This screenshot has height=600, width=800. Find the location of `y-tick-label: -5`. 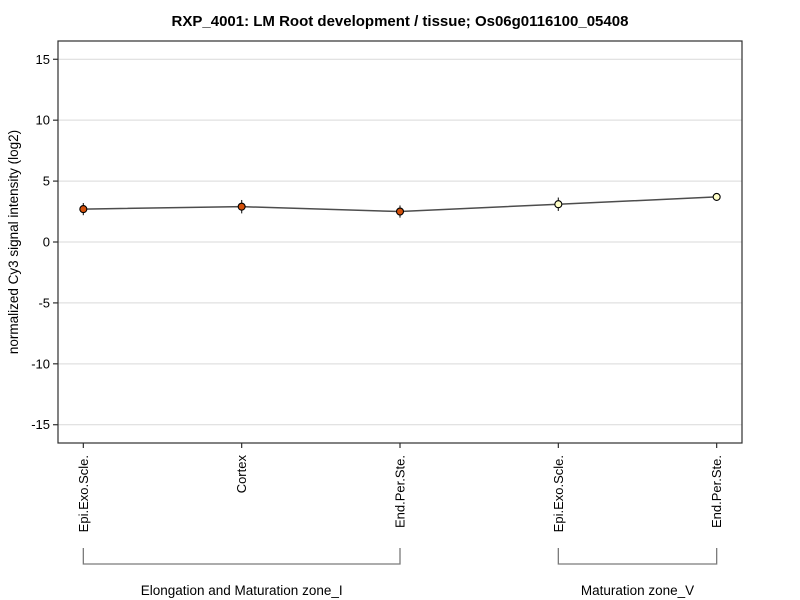

y-tick-label: -5 is located at coordinates (44, 302).